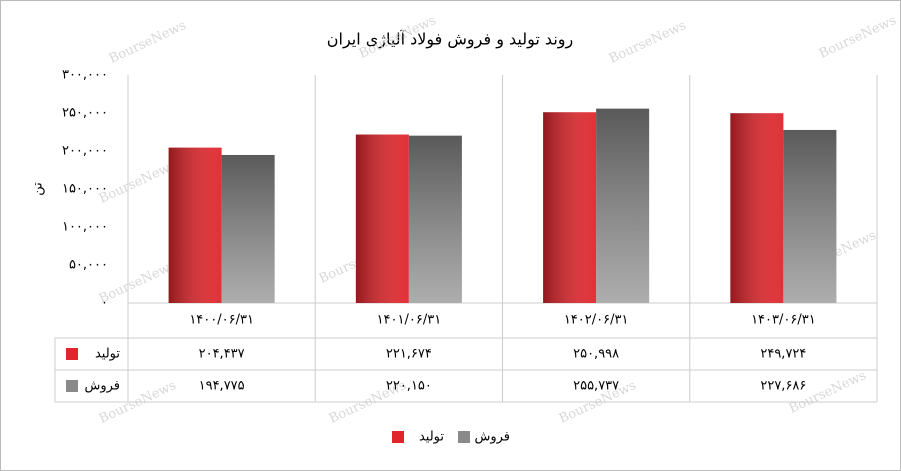 This screenshot has width=901, height=471. I want to click on y-tick-label: ۵۰,۰۰۰, so click(88, 265).